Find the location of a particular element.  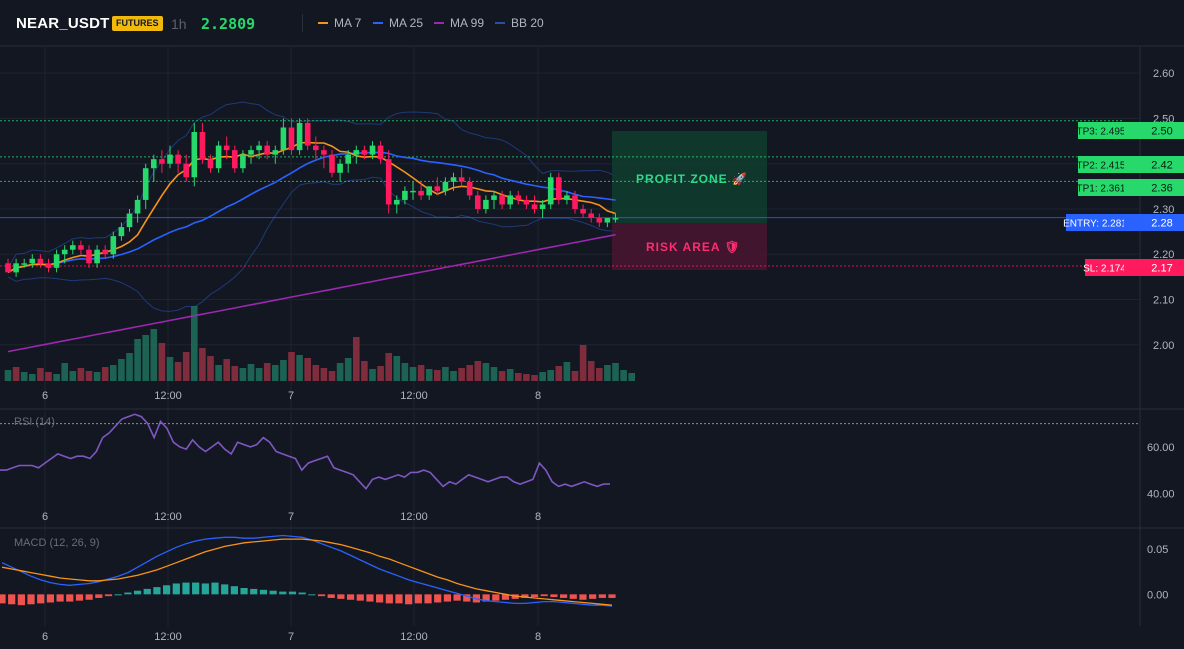

macd-pane: MACD (12, 26, 9) 0.05 0.00 is located at coordinates (584, 570).